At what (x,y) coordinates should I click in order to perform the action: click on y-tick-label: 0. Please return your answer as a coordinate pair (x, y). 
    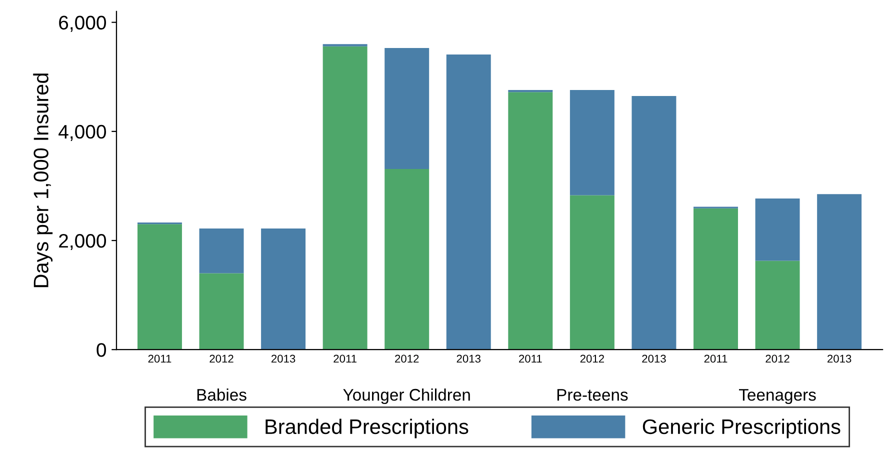
    Looking at the image, I should click on (101, 350).